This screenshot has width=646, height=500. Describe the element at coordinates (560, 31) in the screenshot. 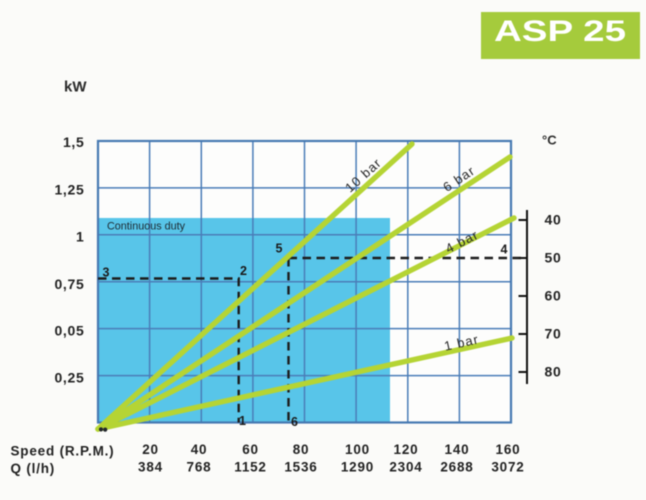

I see `svg-text: ASP 25` at that location.